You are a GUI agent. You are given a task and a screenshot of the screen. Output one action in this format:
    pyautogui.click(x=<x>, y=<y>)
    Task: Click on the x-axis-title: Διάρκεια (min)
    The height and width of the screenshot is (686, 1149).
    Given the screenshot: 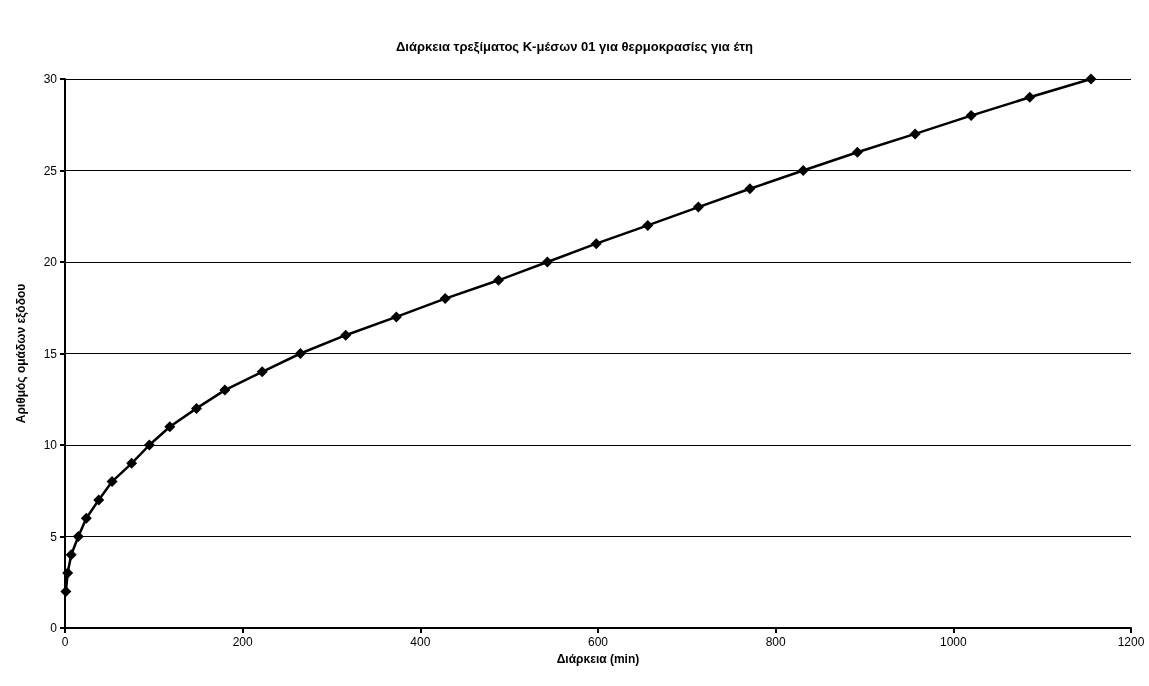 What is the action you would take?
    pyautogui.click(x=598, y=658)
    